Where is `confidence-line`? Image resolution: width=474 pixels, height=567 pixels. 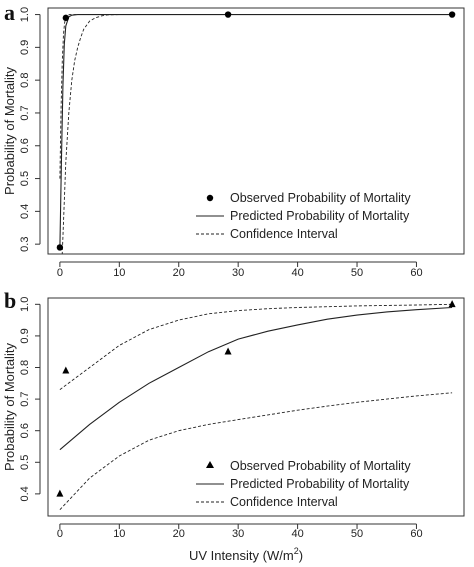 confidence-line is located at coordinates (256, 346).